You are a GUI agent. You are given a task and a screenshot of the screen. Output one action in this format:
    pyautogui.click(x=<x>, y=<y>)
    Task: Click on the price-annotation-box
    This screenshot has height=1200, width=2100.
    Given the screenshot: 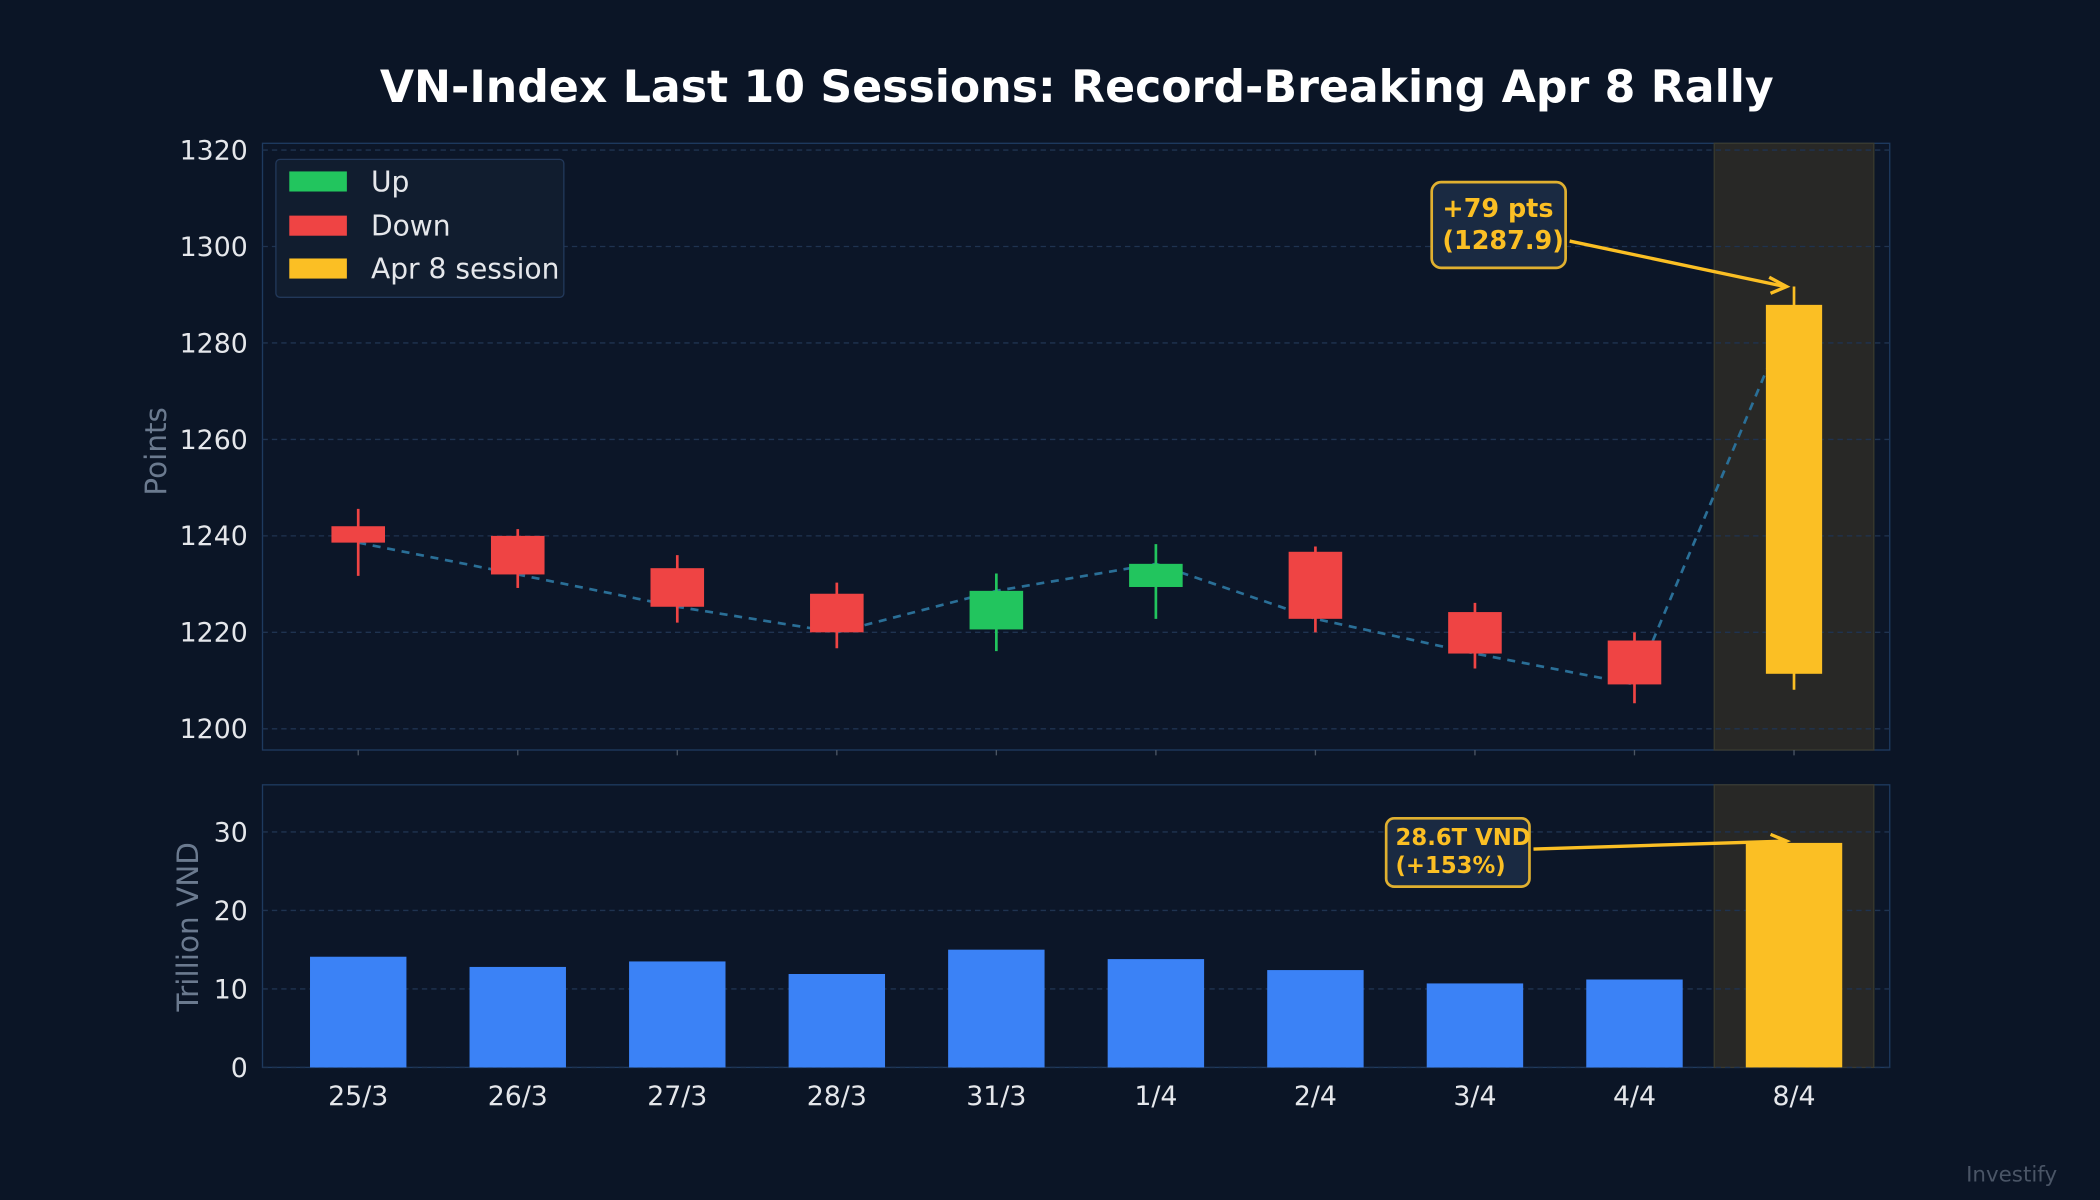 What is the action you would take?
    pyautogui.click(x=1498, y=225)
    